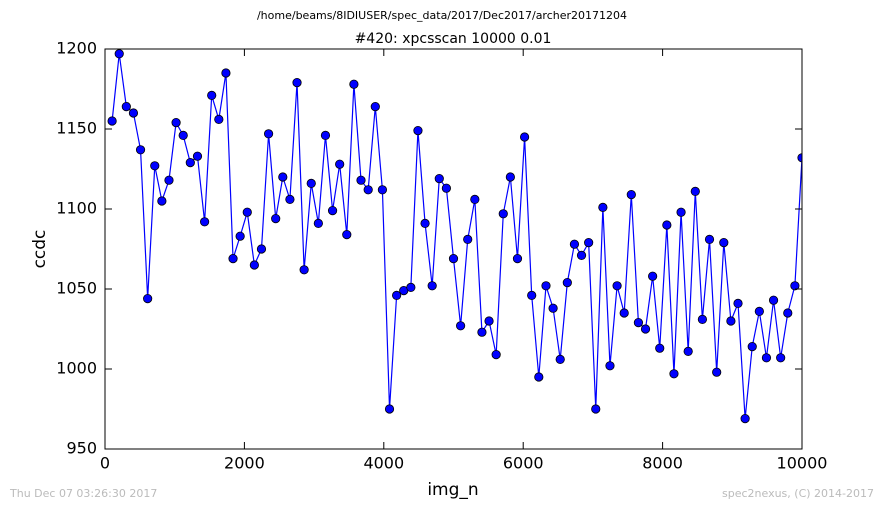 This screenshot has width=884, height=509. Describe the element at coordinates (76, 288) in the screenshot. I see `y-tick-label: 1050` at that location.